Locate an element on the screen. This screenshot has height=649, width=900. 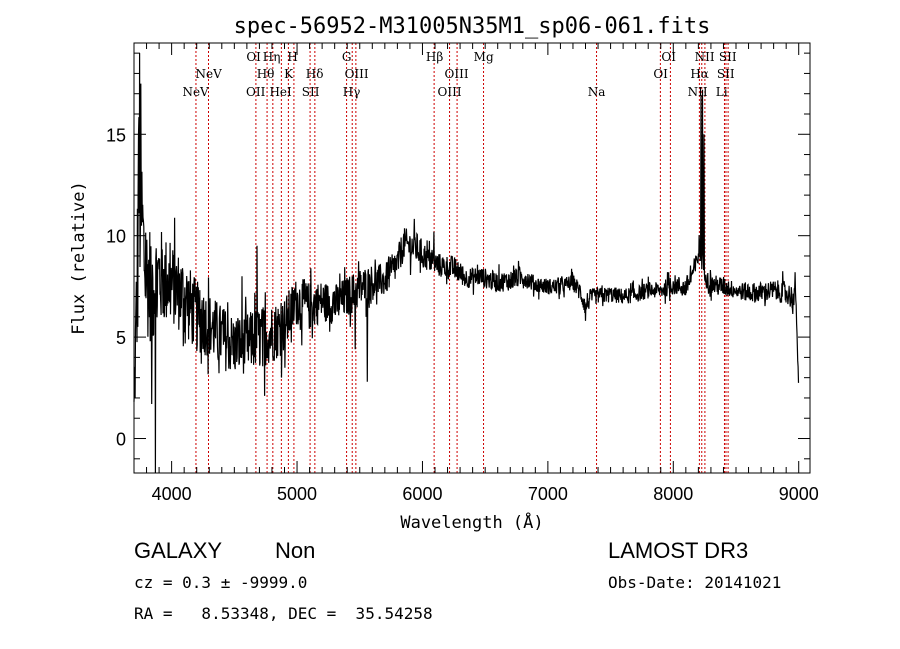
spectral-line-label: G is located at coordinates (347, 57).